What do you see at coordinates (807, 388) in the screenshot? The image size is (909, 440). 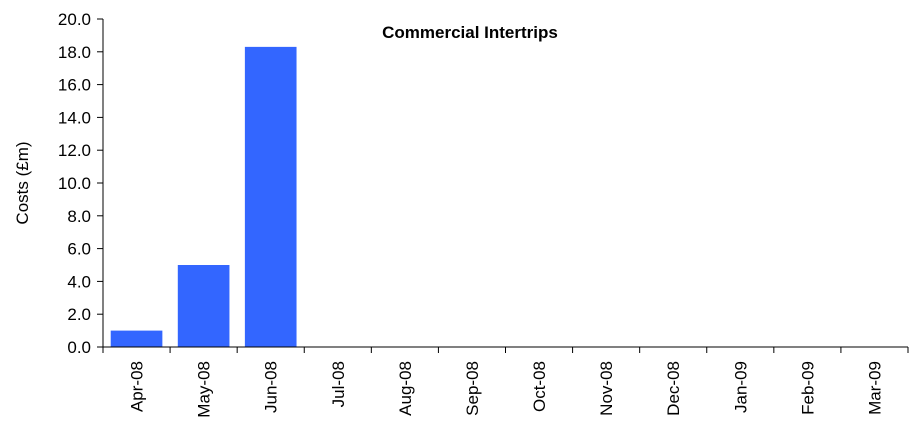 I see `x-tick-label: Feb-09` at bounding box center [807, 388].